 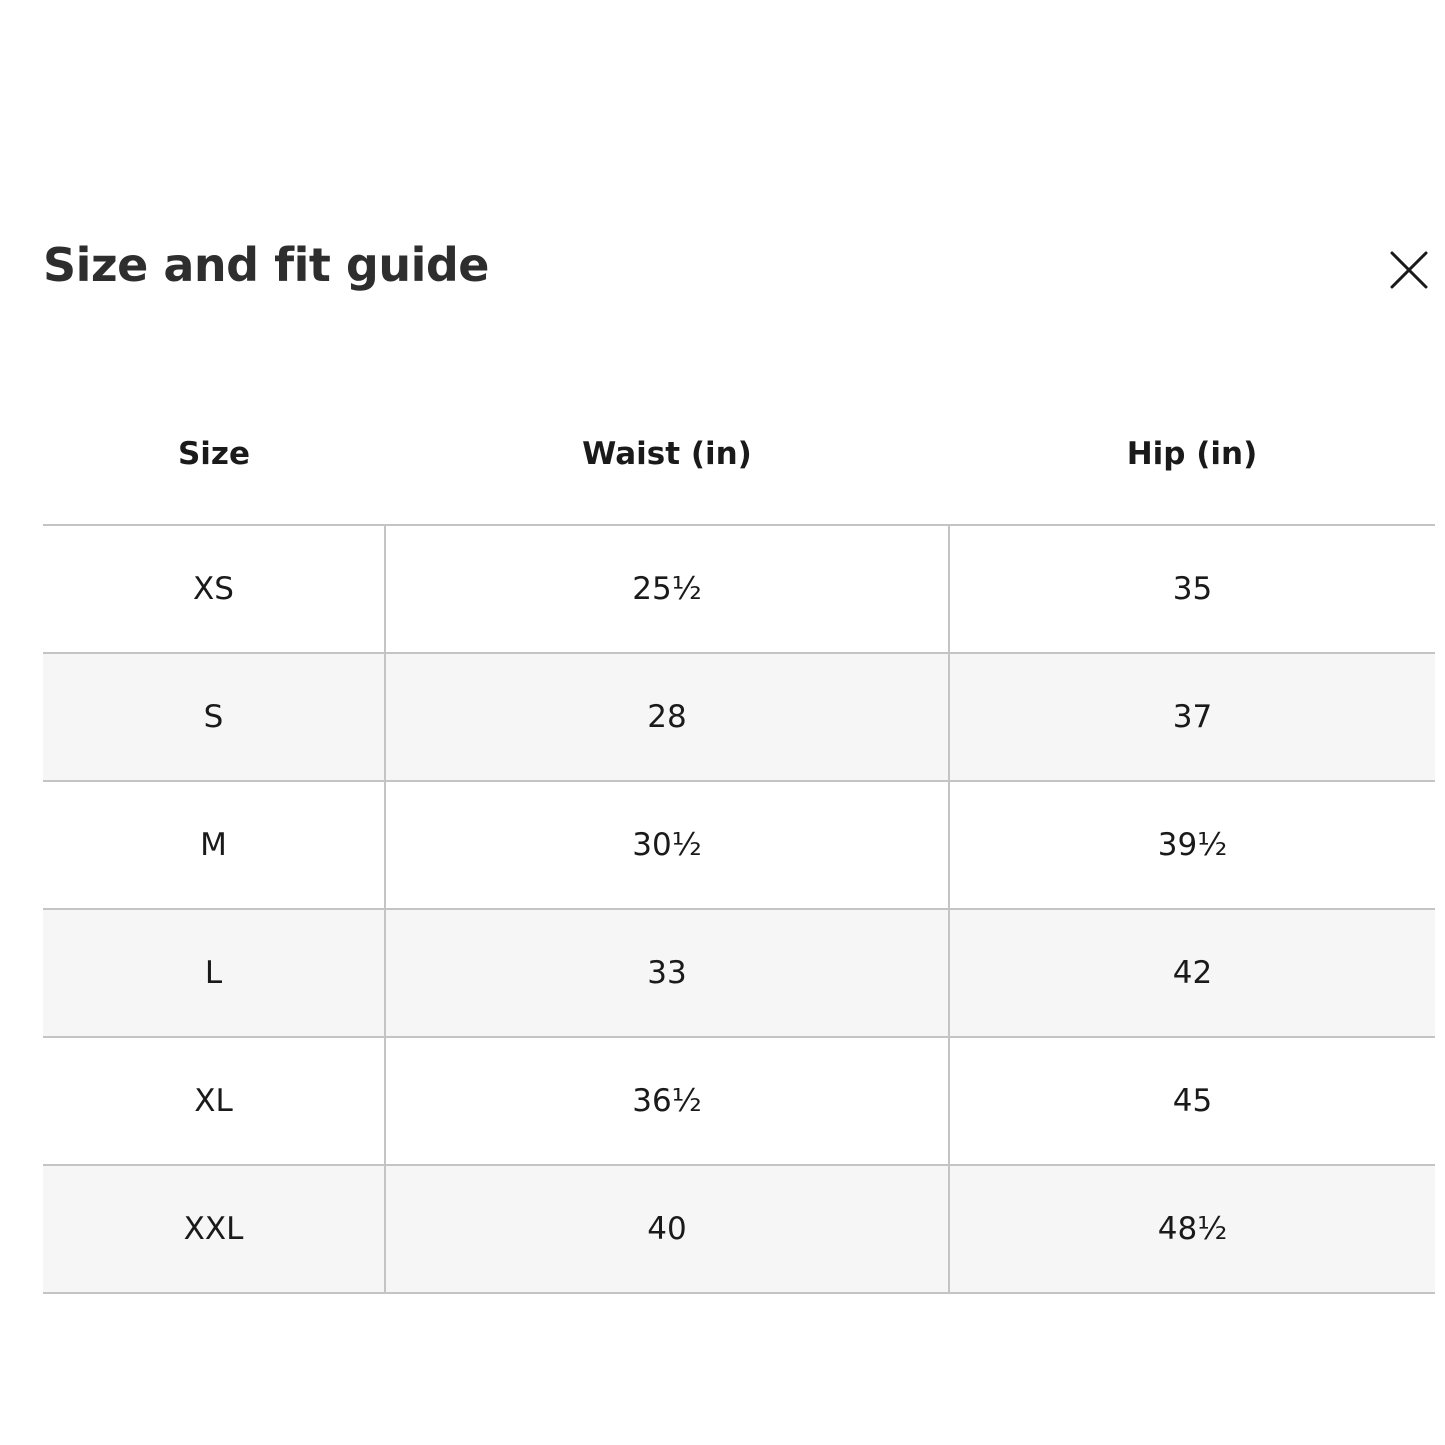 I want to click on table-row: XL 36½ 45, so click(x=739, y=1100).